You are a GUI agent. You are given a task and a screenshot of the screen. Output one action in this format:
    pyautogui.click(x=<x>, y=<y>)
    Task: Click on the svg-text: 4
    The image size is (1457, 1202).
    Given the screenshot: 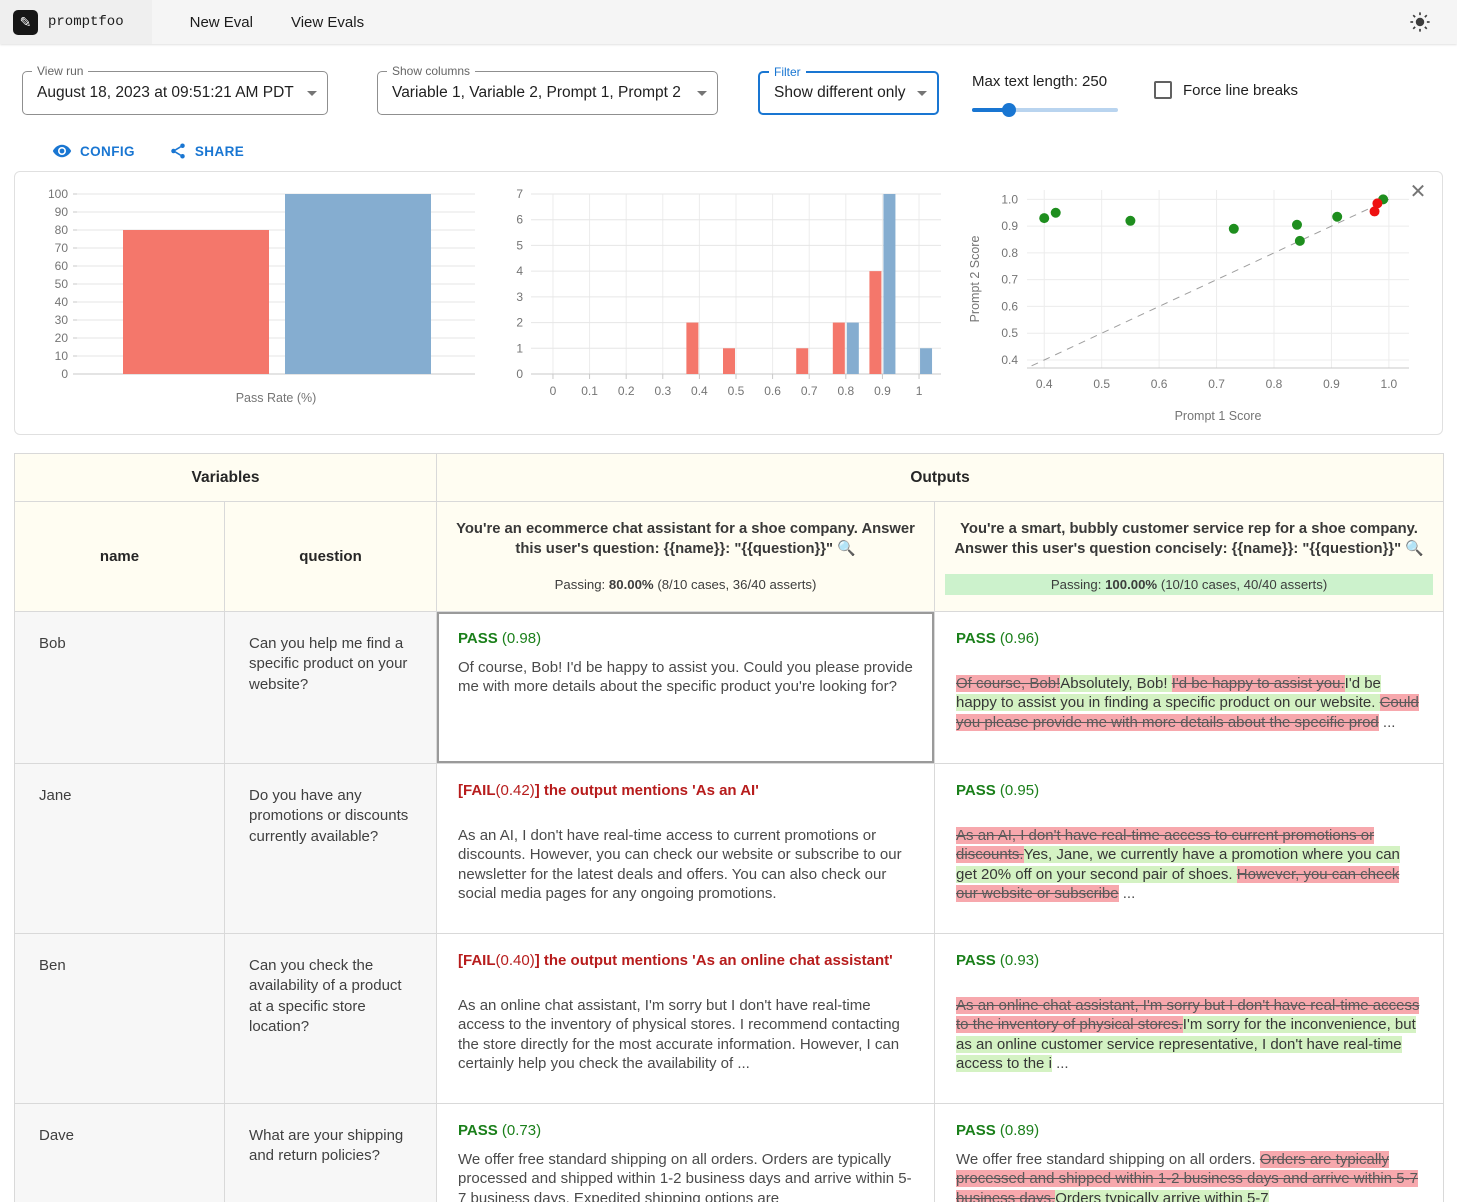 What is the action you would take?
    pyautogui.click(x=519, y=271)
    